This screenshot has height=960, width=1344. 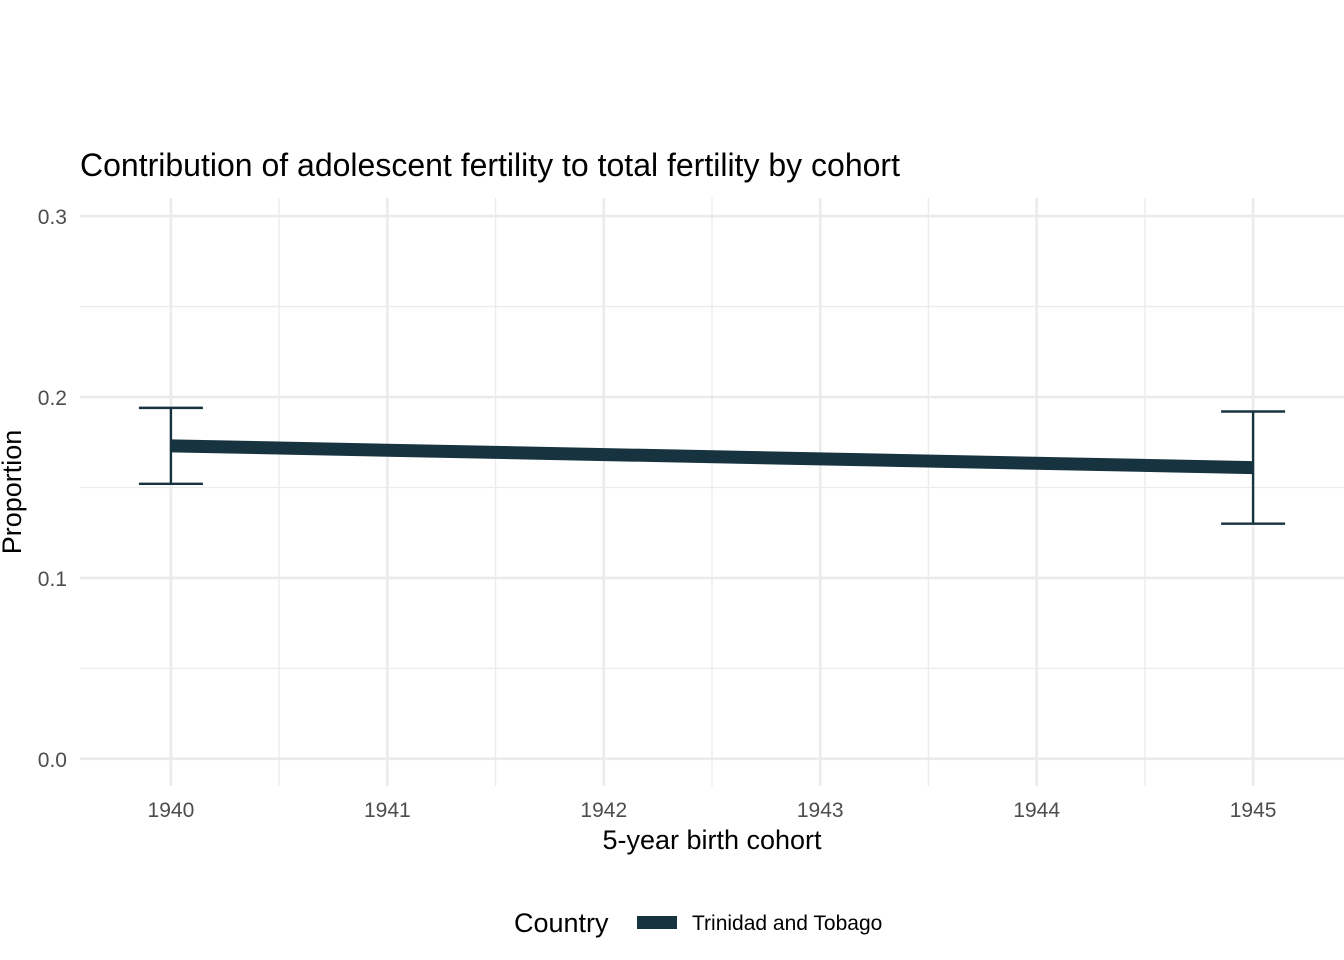 I want to click on y-tick-label: 0.3, so click(x=52, y=217).